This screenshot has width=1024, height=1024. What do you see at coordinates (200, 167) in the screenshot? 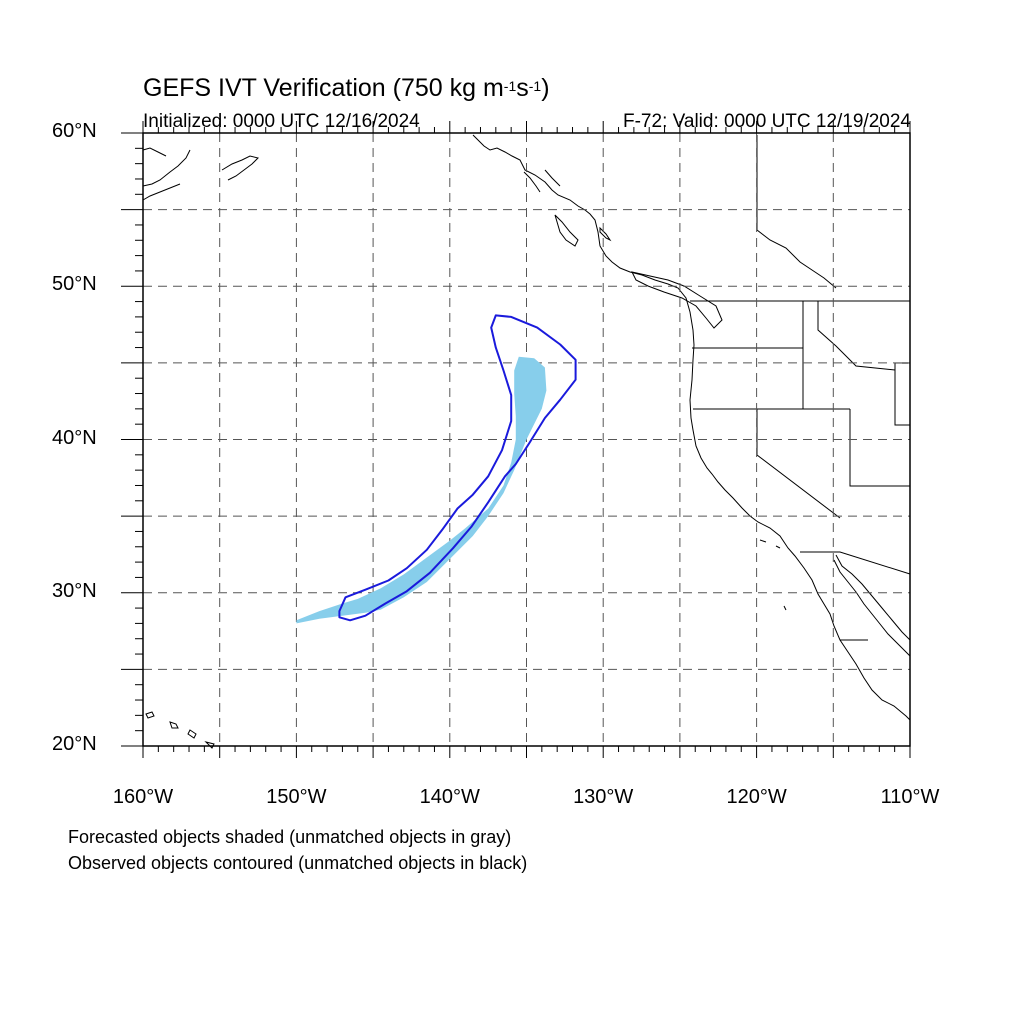
I see `alaska-coast` at bounding box center [200, 167].